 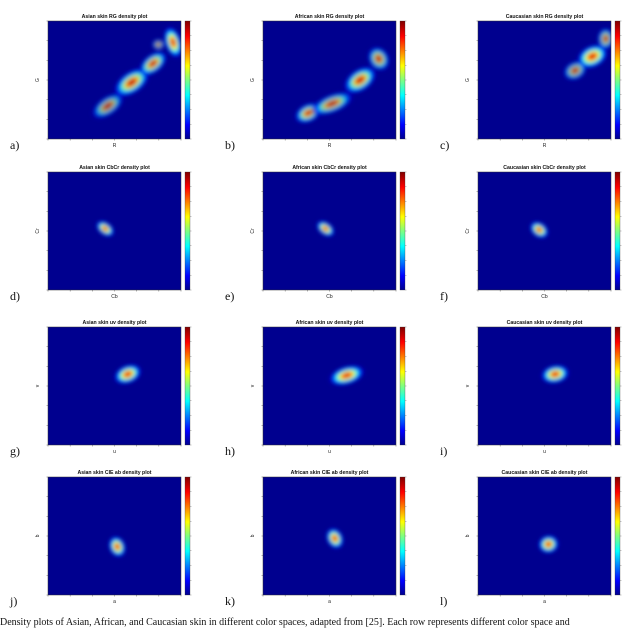 I want to click on density-panel-8: African skin uv density plot u v h), so click(x=316, y=389).